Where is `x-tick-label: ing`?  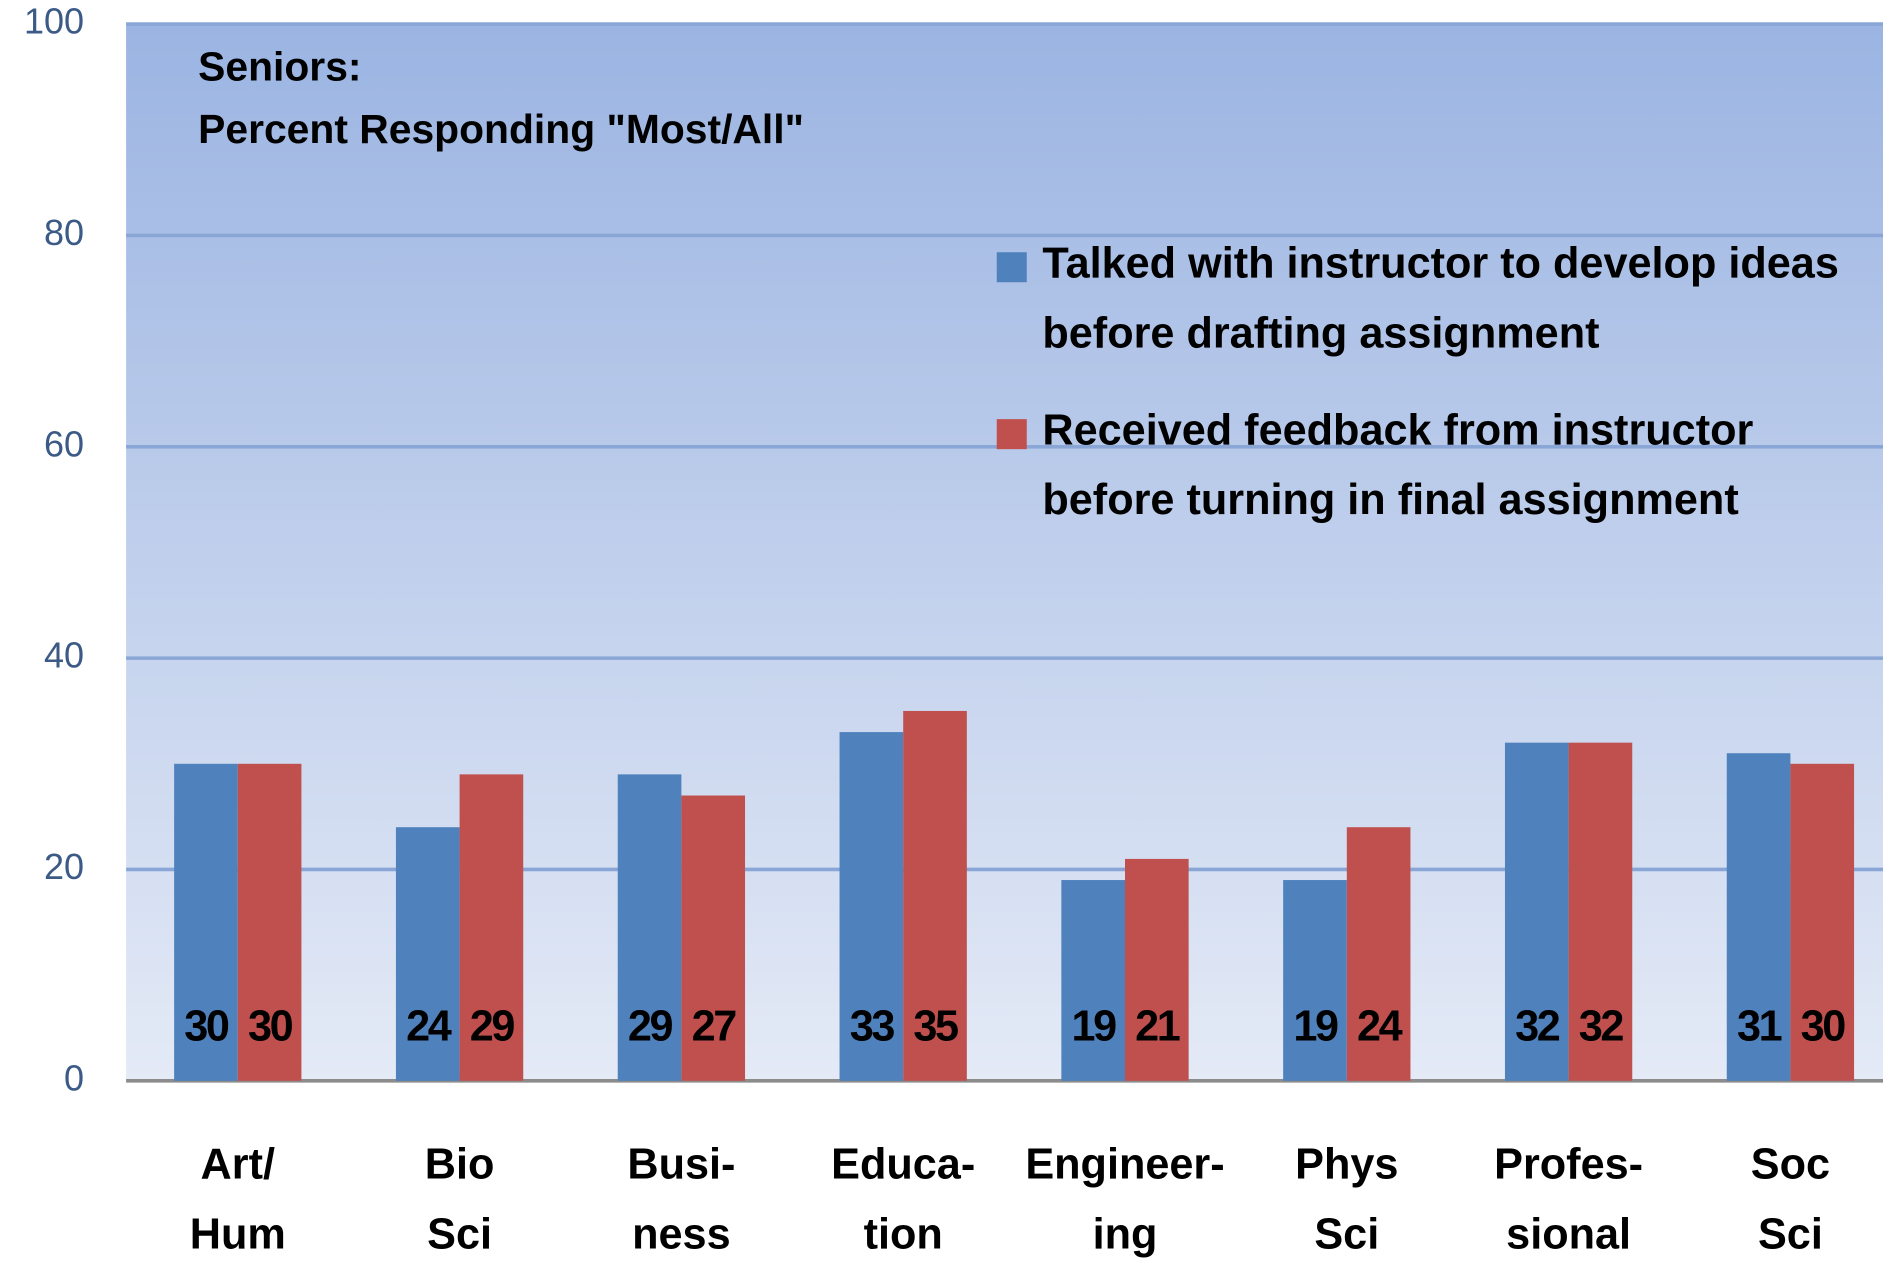
x-tick-label: ing is located at coordinates (1125, 1234).